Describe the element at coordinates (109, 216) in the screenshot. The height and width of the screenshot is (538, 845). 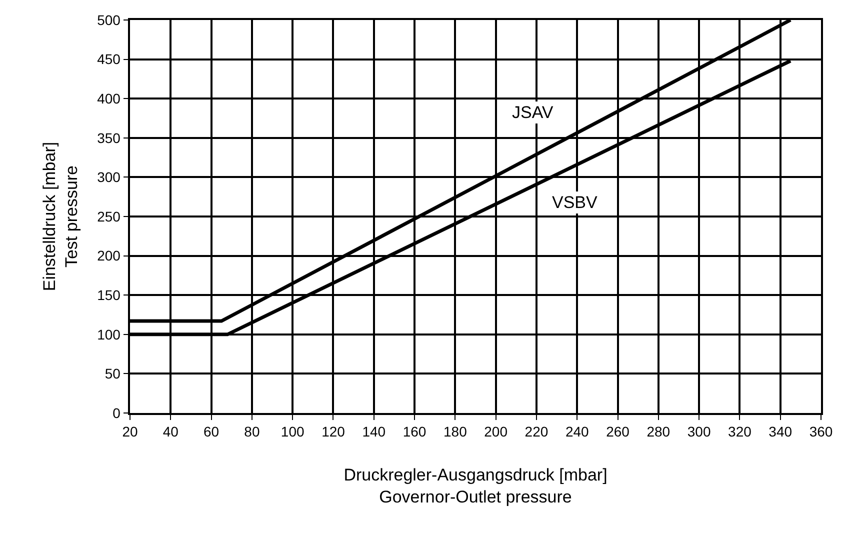
I see `y-tick-label: 250` at that location.